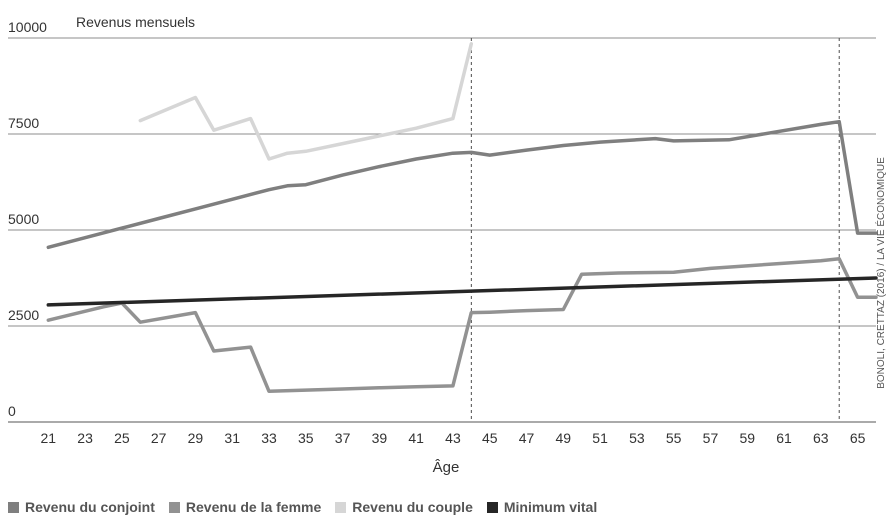 Image resolution: width=891 pixels, height=518 pixels. I want to click on y-axis-ticks: 0 2500 5000 7500 10000, so click(27, 219).